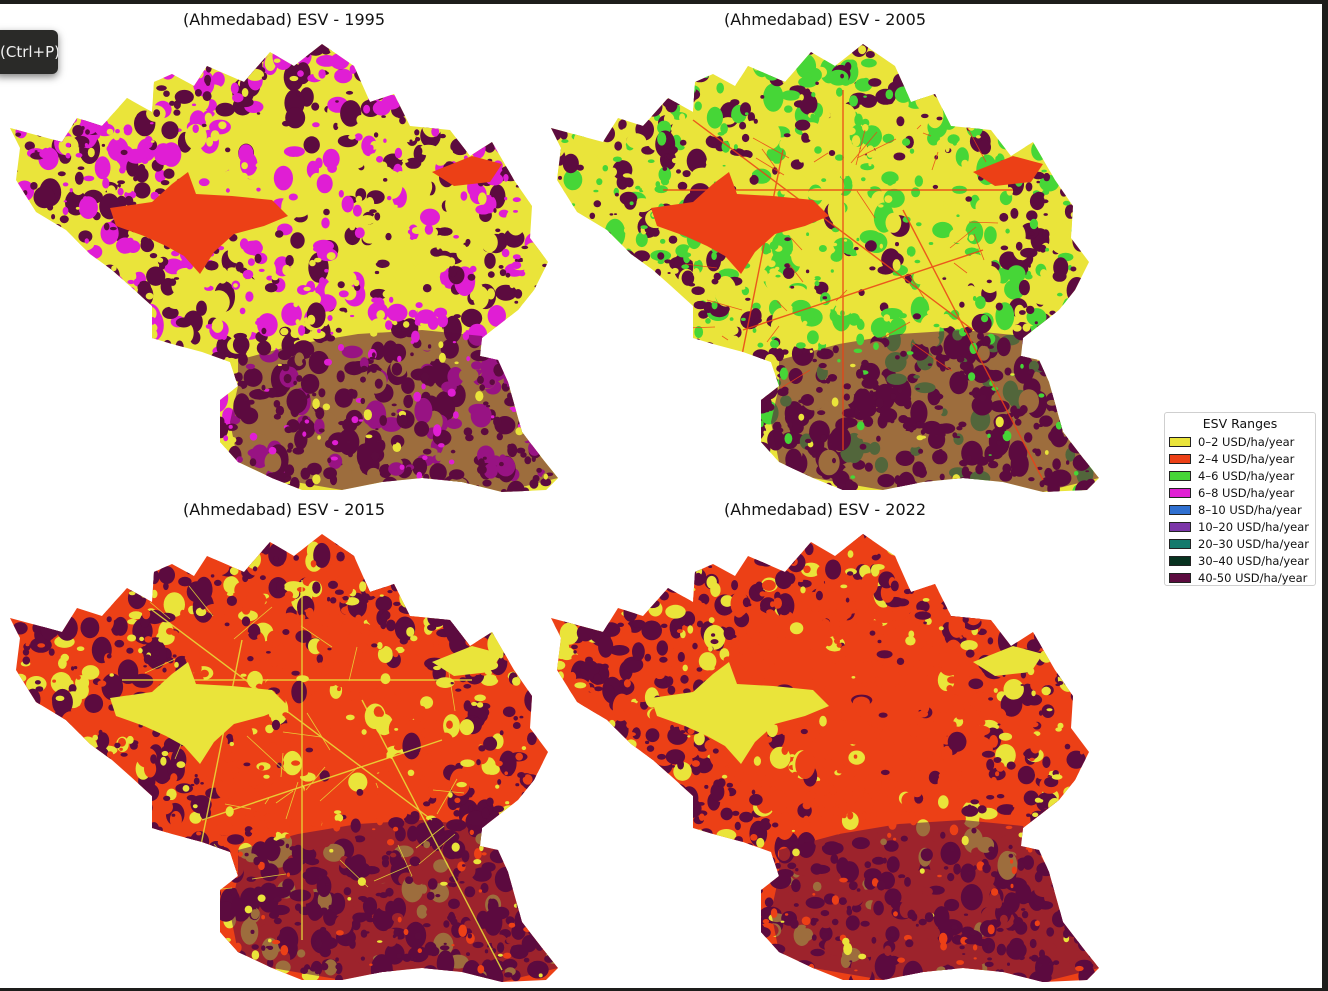 Image resolution: width=1328 pixels, height=991 pixels. What do you see at coordinates (1253, 560) in the screenshot?
I see `legend-label: 30–40 USD/ha/year` at bounding box center [1253, 560].